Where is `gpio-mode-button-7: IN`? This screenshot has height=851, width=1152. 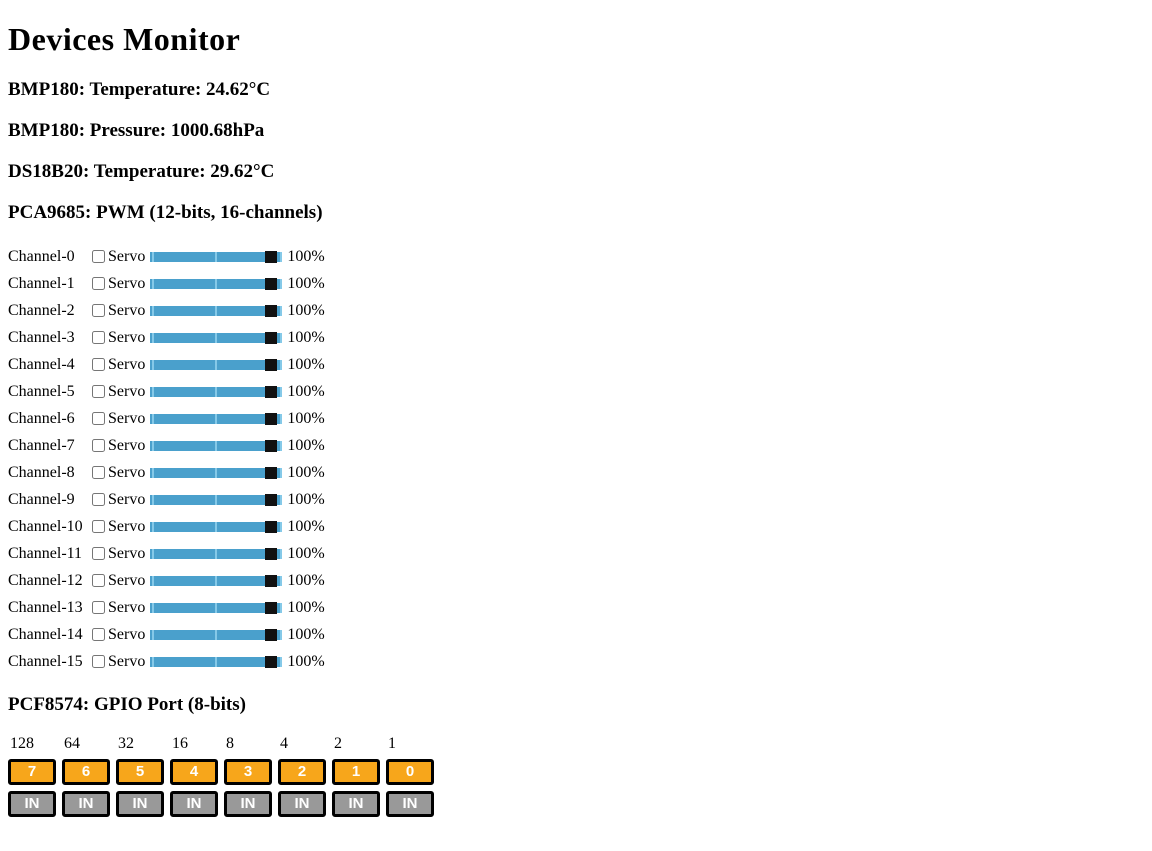 gpio-mode-button-7: IN is located at coordinates (32, 804).